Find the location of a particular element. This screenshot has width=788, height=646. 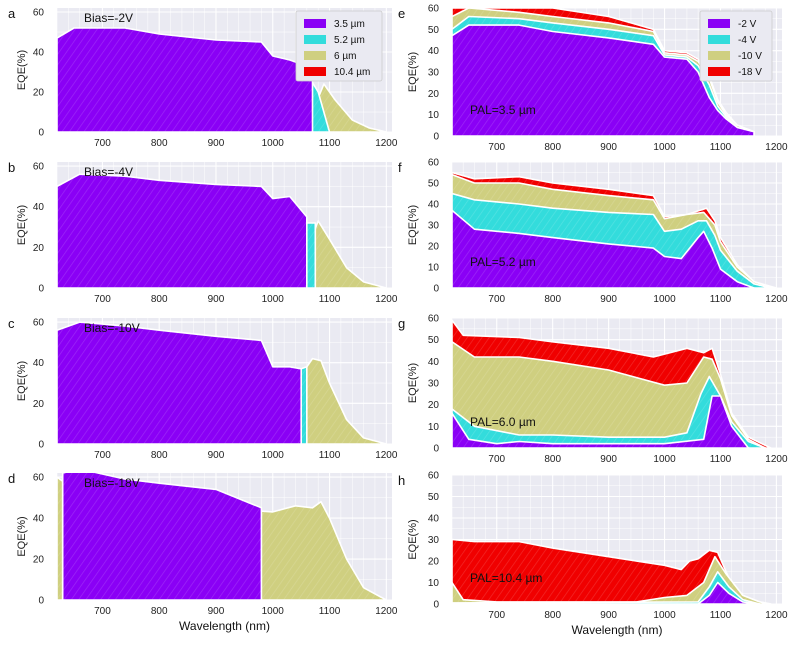

legend: 3.5 µm 5.2 µm 6 µm 10.4 µm is located at coordinates (339, 46).